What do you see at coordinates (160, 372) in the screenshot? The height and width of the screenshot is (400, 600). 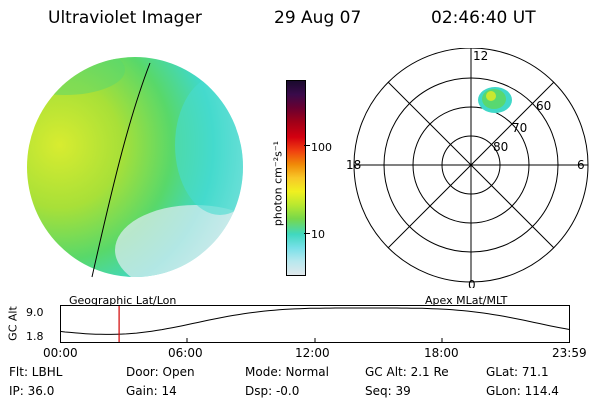 I see `status-door: Door: Open` at bounding box center [160, 372].